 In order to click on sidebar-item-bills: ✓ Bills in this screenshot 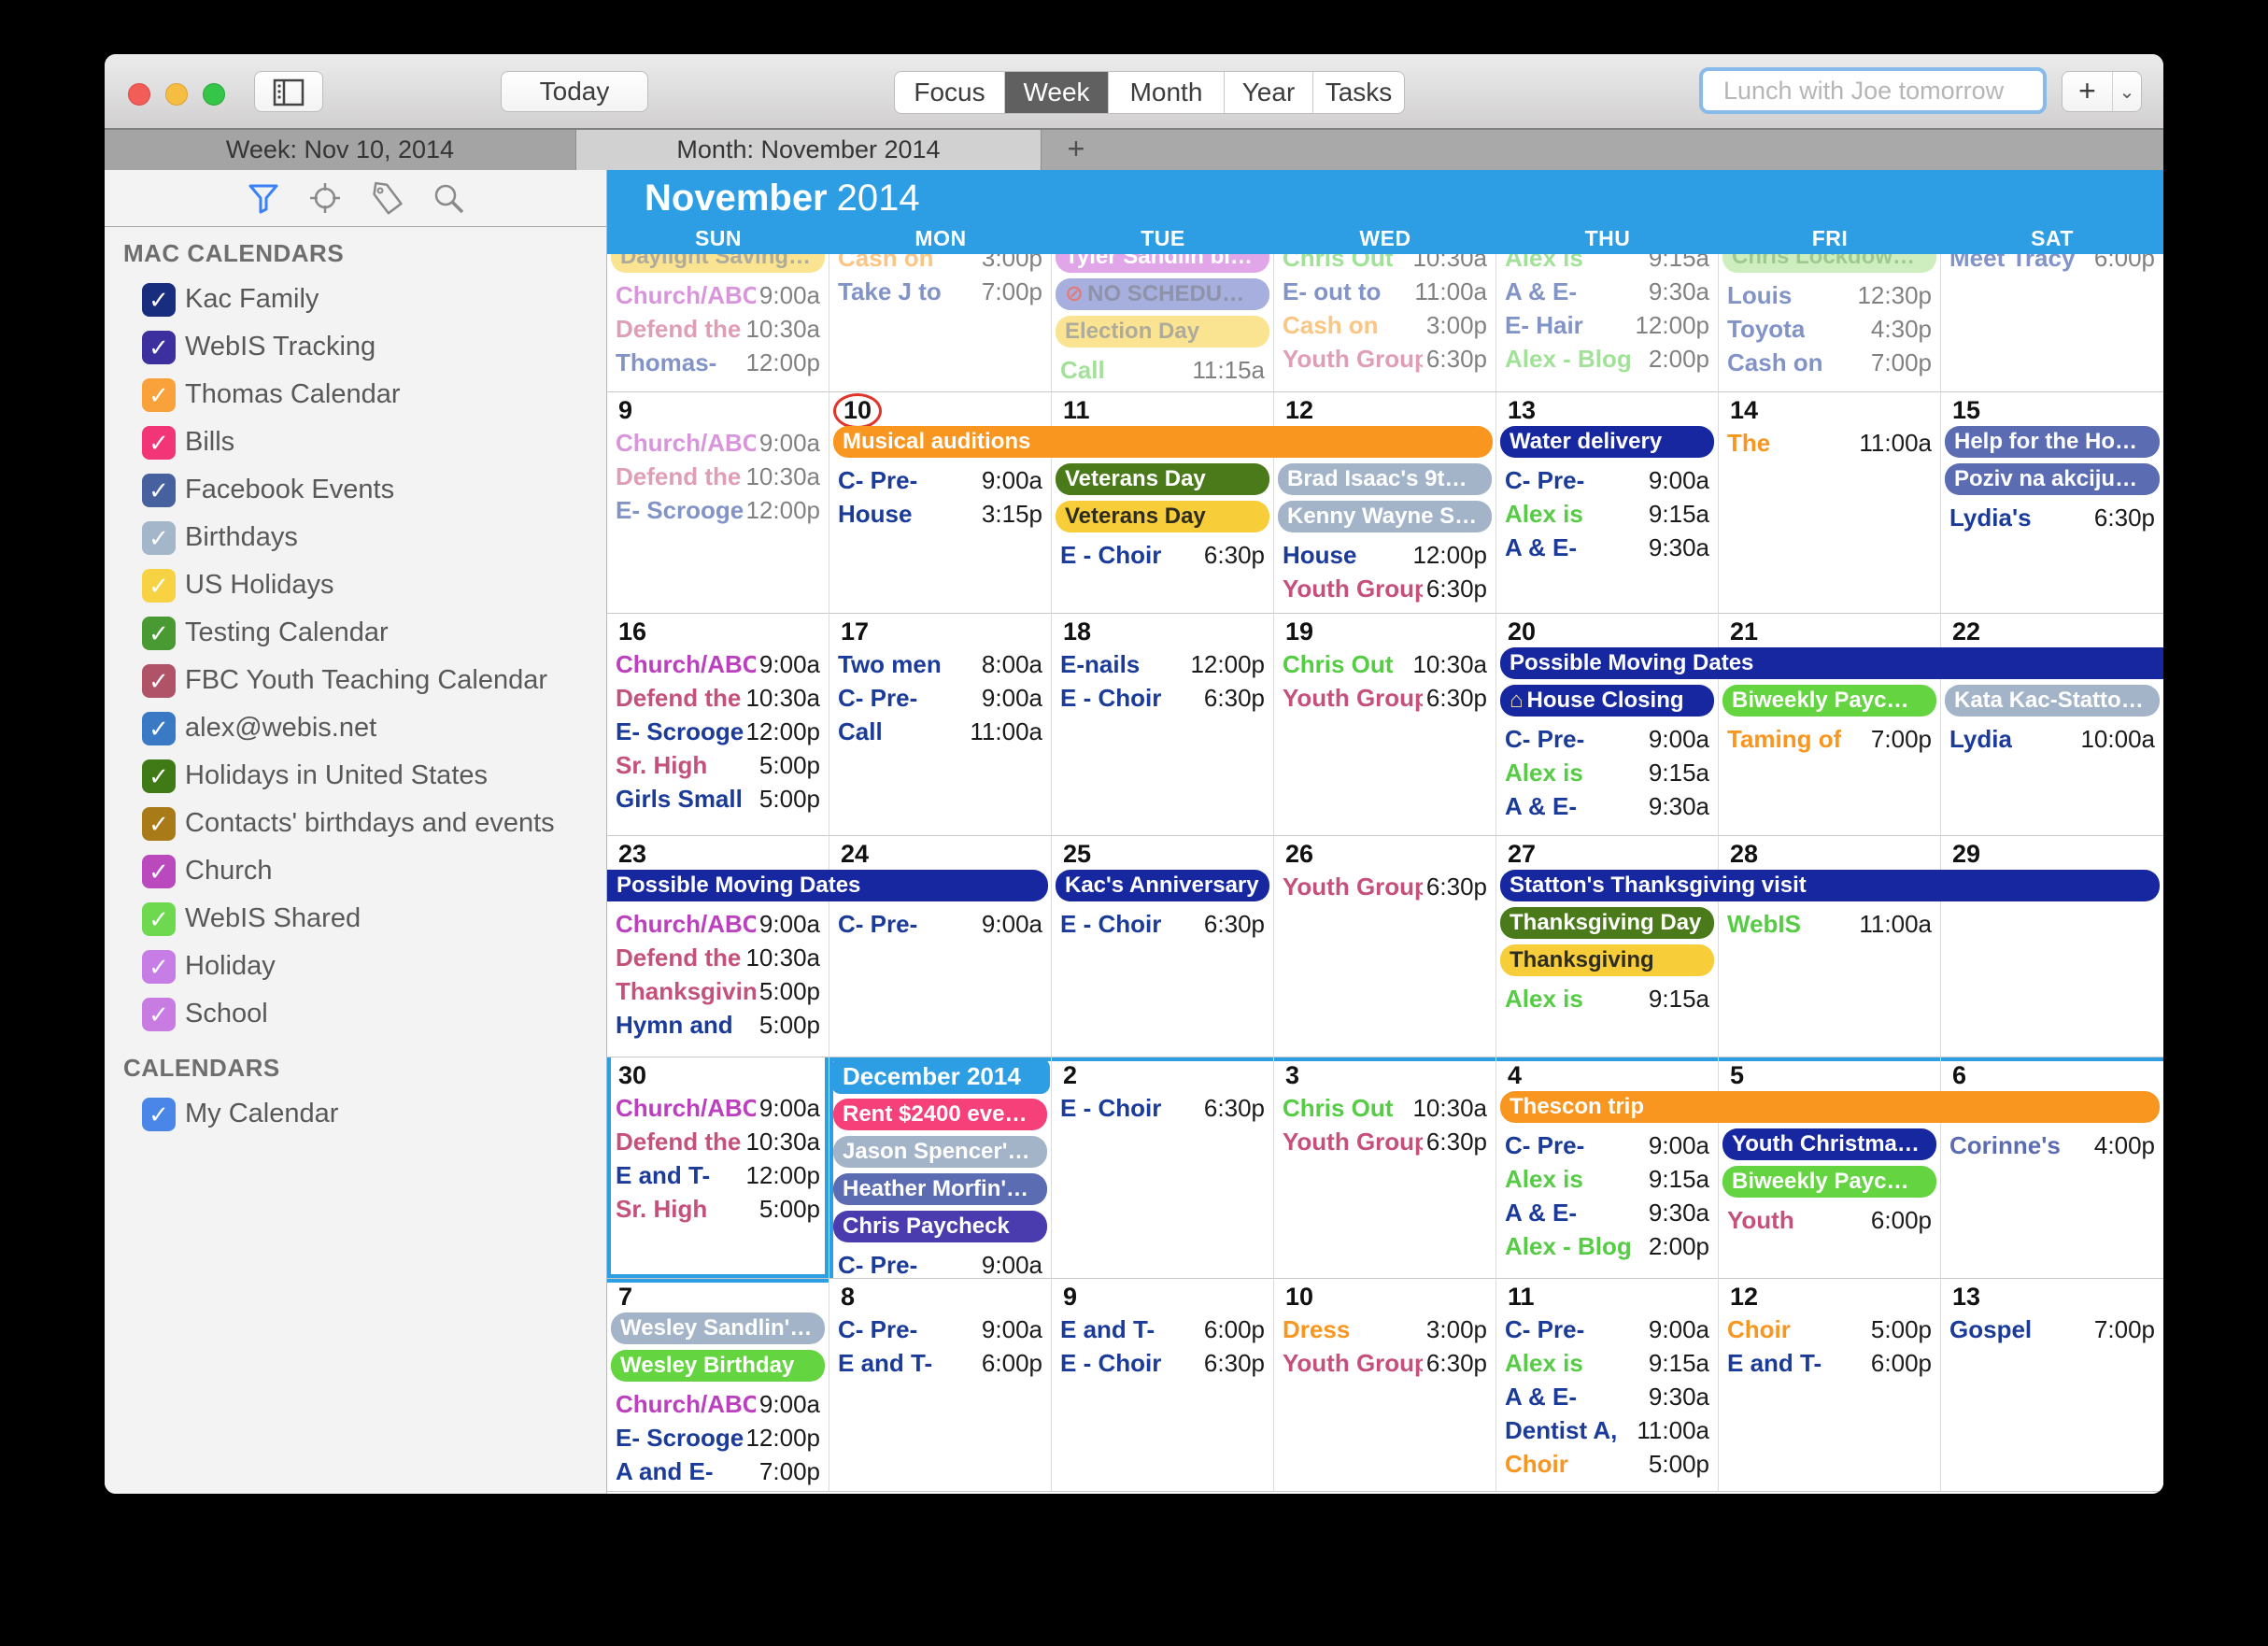, I will do `click(356, 443)`.